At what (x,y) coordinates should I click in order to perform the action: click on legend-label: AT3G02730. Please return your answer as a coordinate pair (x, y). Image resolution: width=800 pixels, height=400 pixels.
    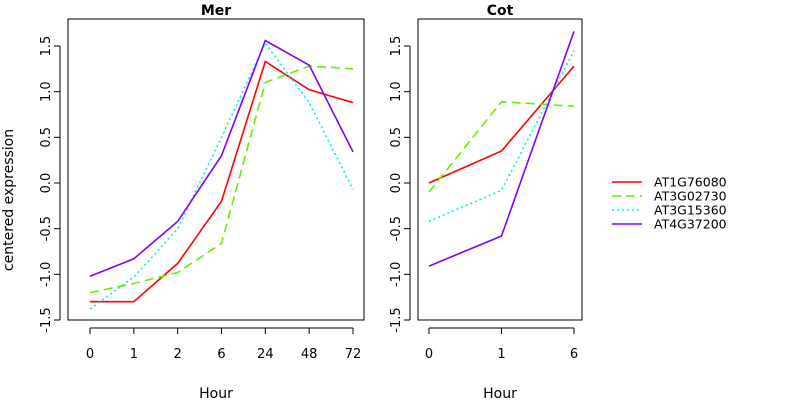
    Looking at the image, I should click on (690, 196).